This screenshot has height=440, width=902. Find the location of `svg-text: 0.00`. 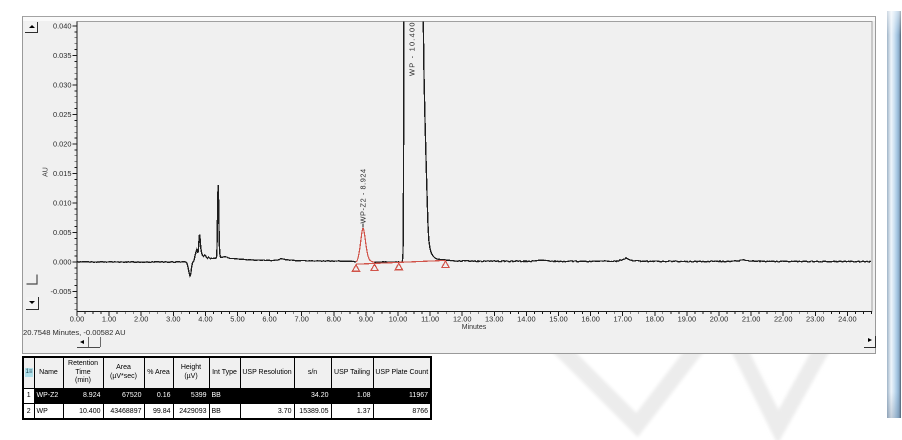

svg-text: 0.00 is located at coordinates (77, 319).